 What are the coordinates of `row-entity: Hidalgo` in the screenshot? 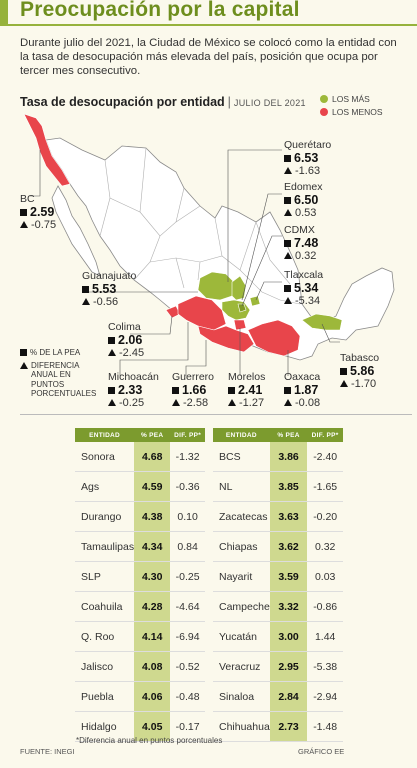 It's located at (105, 726).